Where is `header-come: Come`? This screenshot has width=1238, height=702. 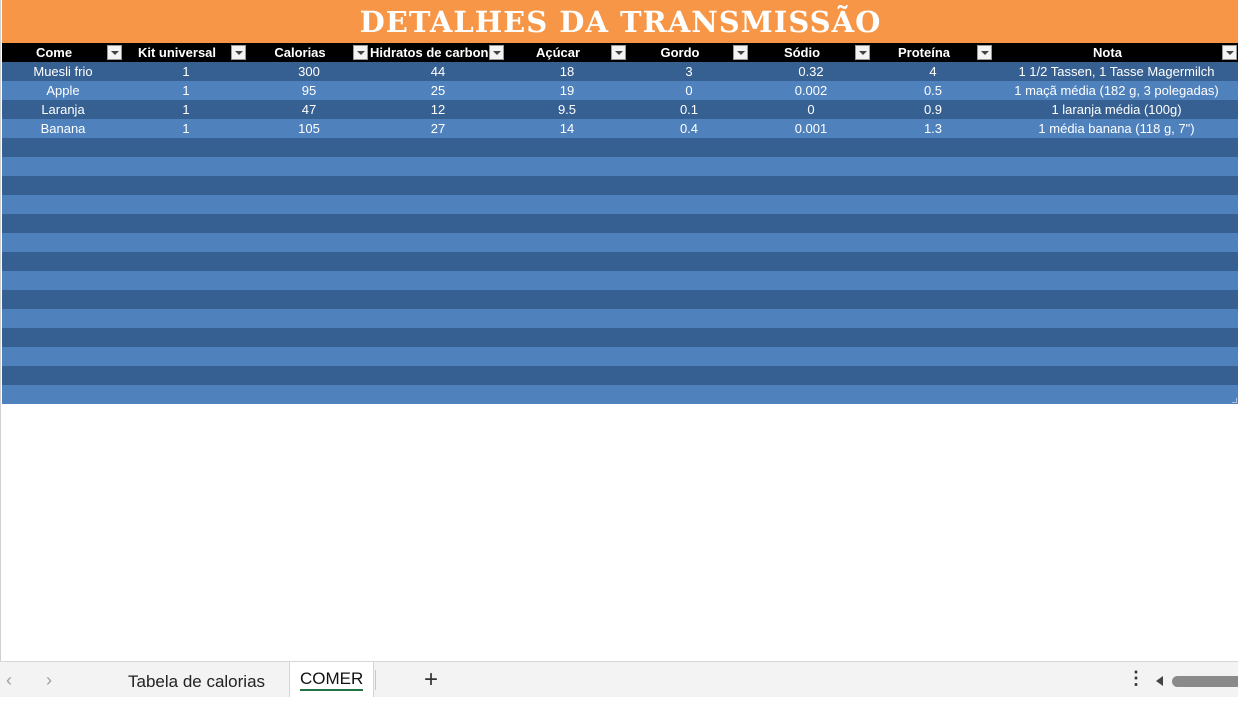
header-come: Come is located at coordinates (63, 52).